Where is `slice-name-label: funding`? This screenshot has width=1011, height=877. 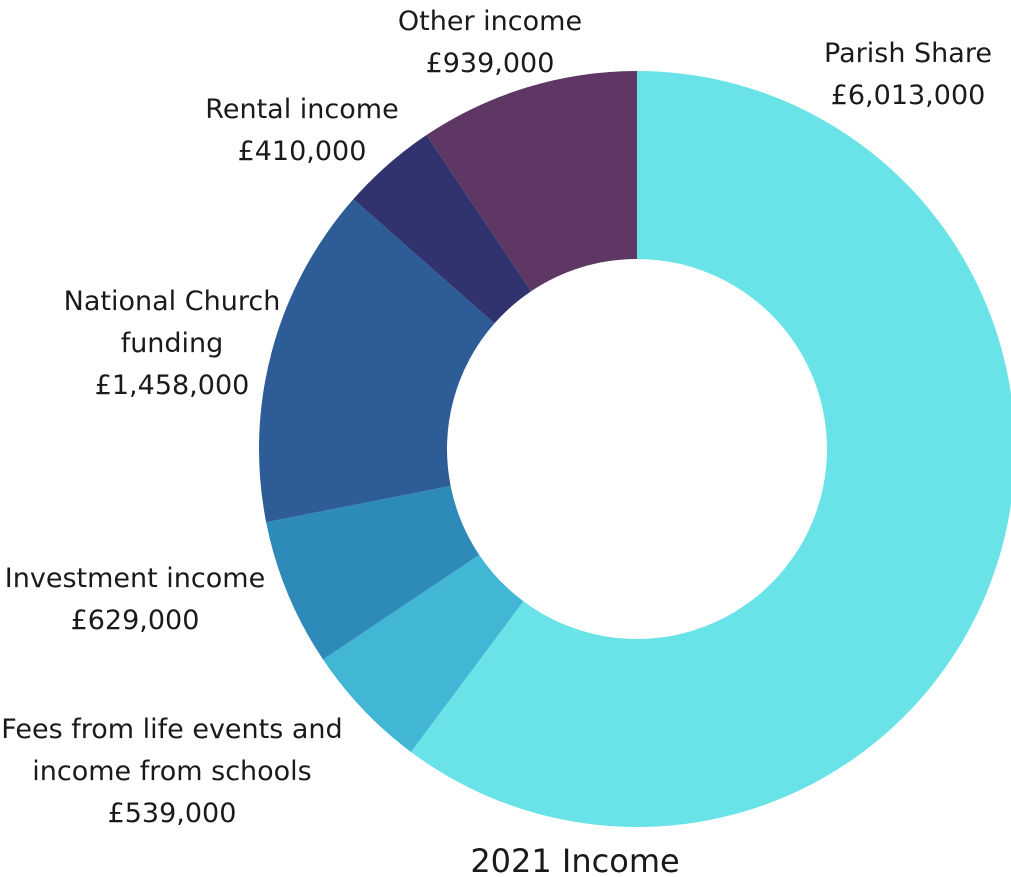
slice-name-label: funding is located at coordinates (172, 343).